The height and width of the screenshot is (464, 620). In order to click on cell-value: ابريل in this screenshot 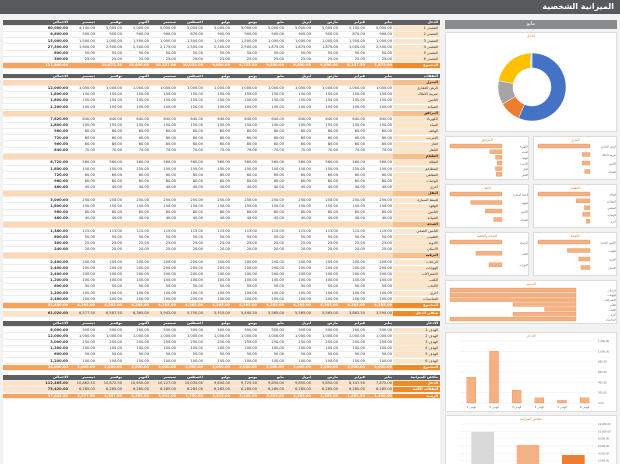, I will do `click(306, 377)`.